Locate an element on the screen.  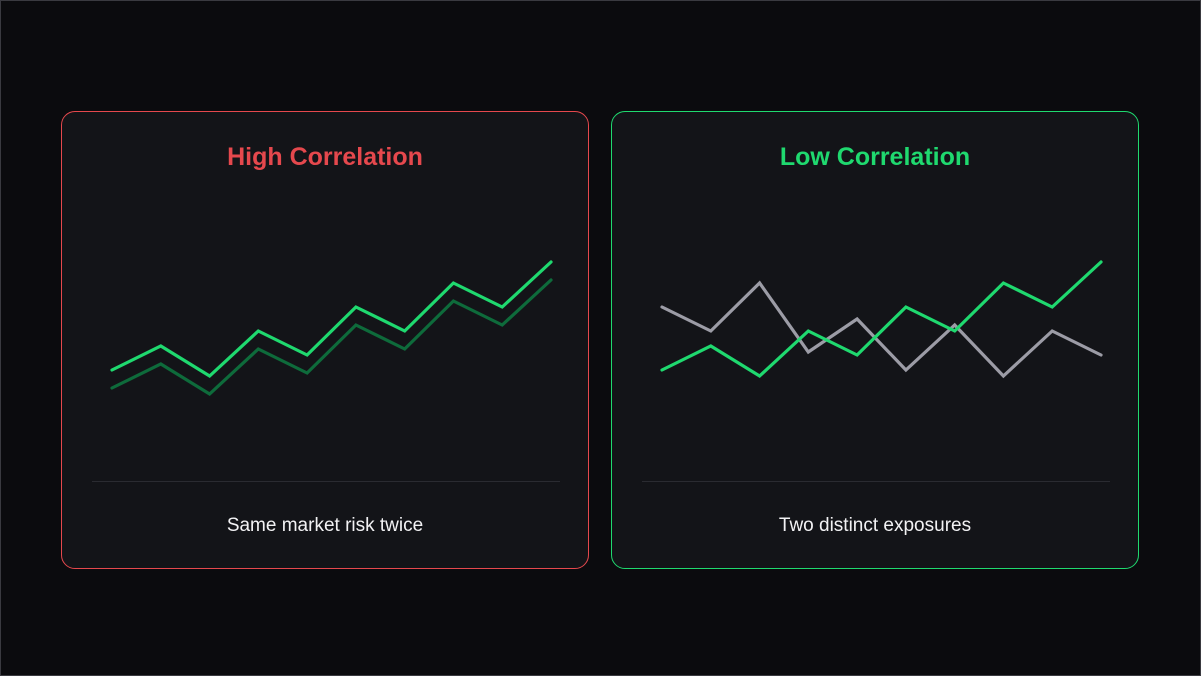
high-correlation-chart is located at coordinates (331, 328).